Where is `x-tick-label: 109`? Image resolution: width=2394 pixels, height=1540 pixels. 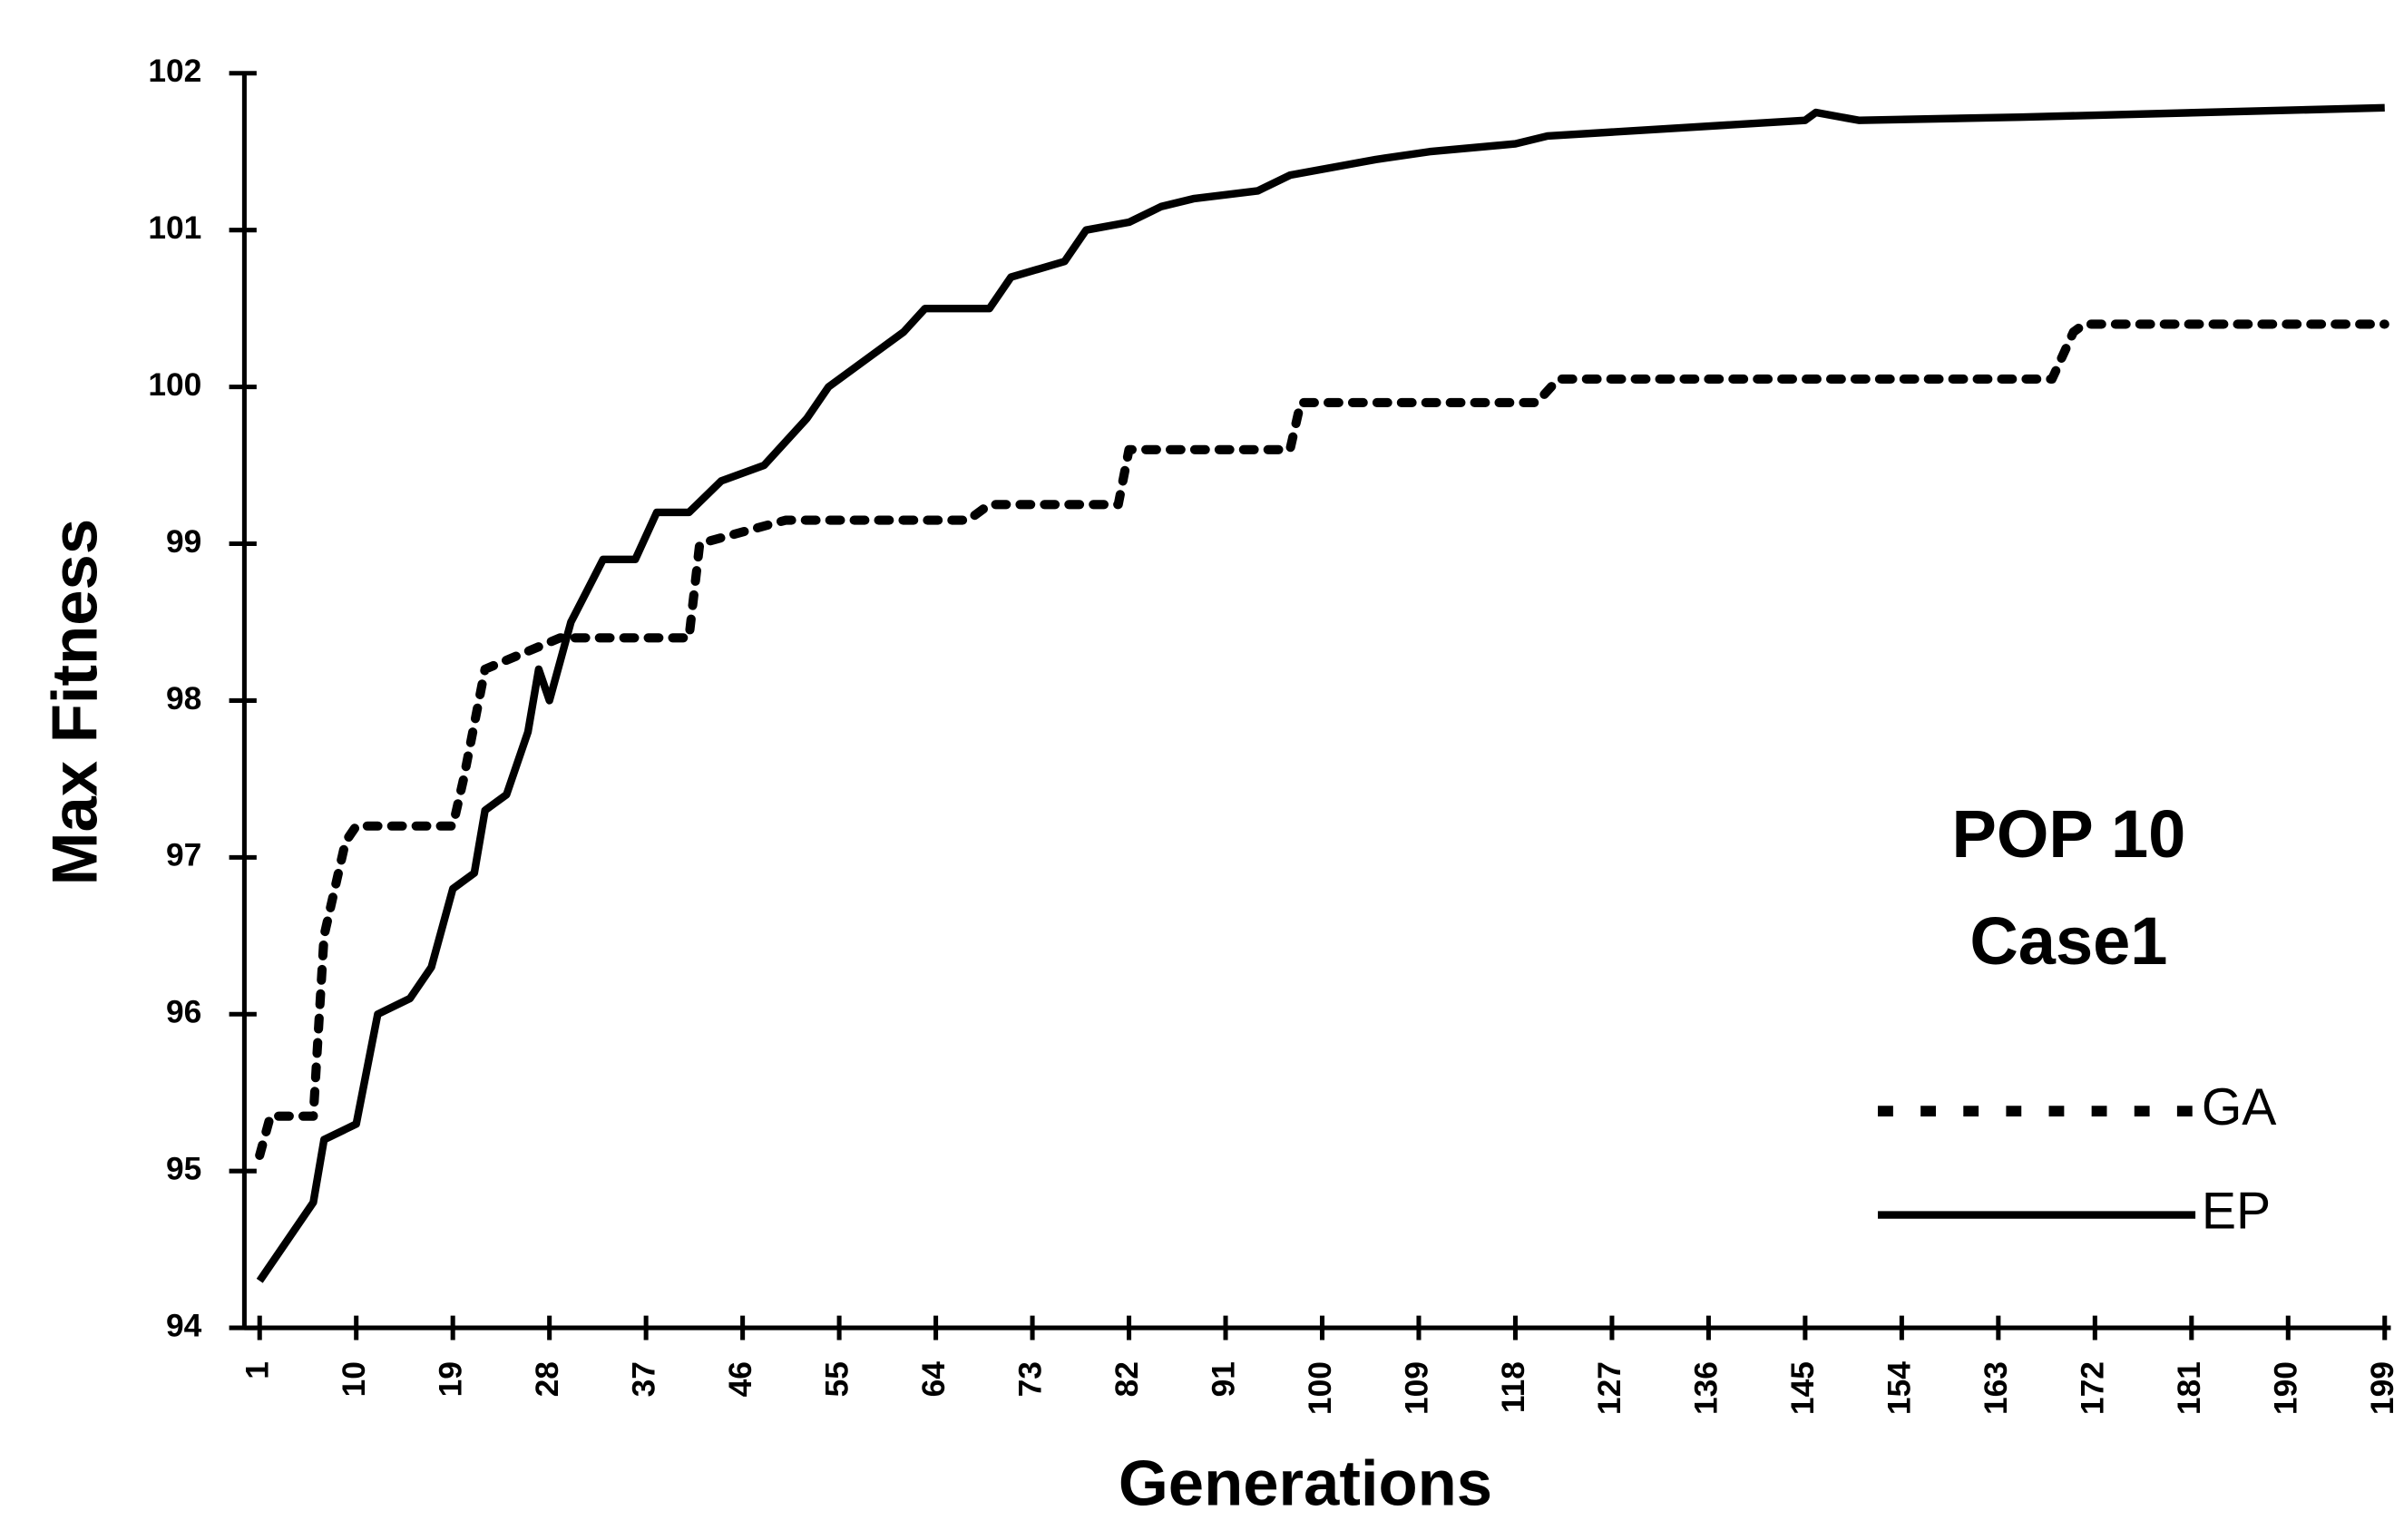 x-tick-label: 109 is located at coordinates (1416, 1388).